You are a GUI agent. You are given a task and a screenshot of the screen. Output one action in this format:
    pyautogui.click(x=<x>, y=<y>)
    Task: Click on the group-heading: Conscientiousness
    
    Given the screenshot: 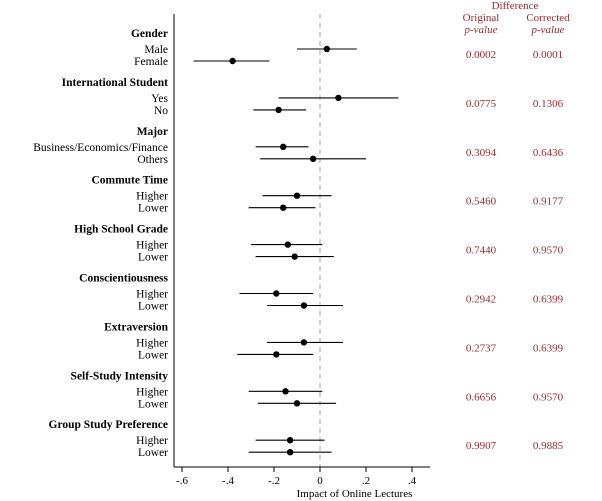 What is the action you would take?
    pyautogui.click(x=123, y=279)
    